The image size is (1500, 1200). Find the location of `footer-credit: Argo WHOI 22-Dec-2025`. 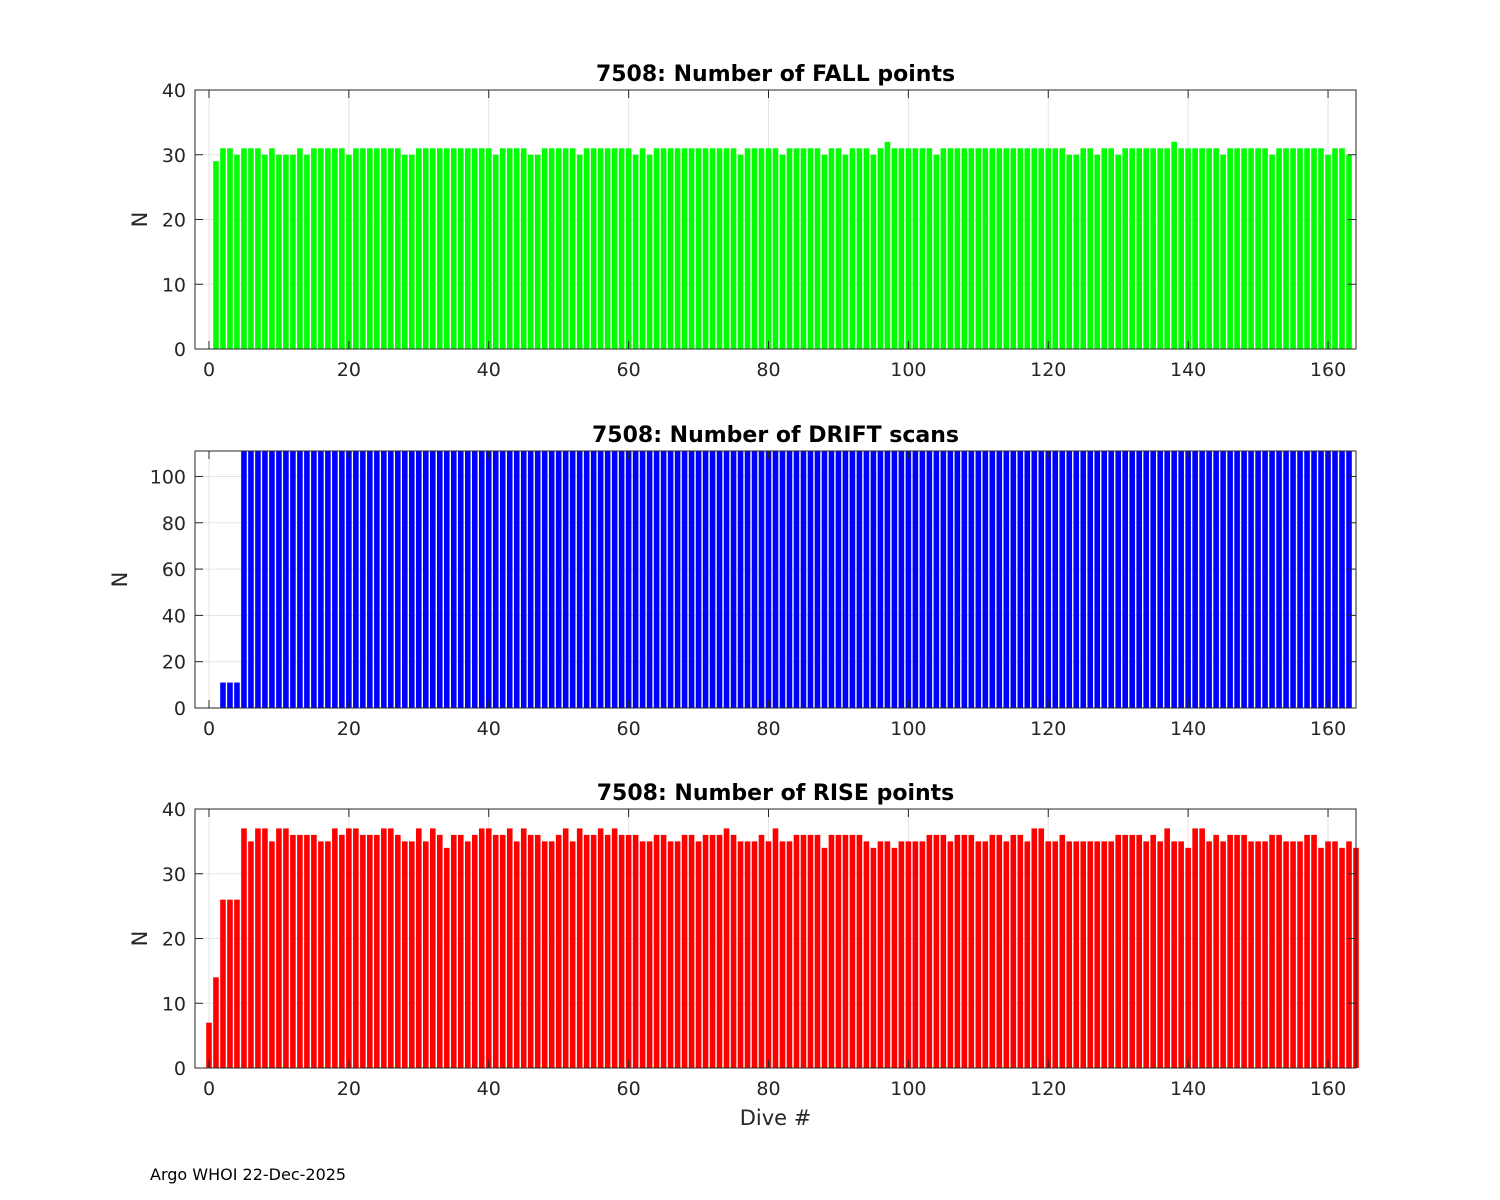

footer-credit: Argo WHOI 22-Dec-2025 is located at coordinates (248, 1174).